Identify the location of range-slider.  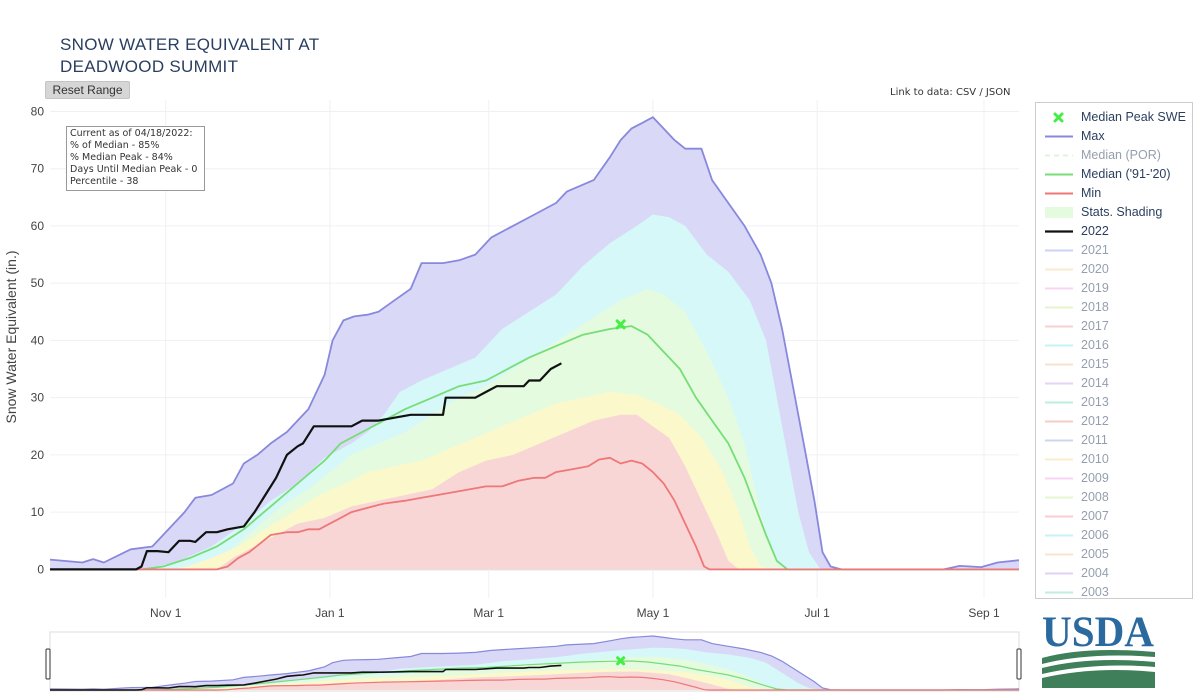
(533, 661).